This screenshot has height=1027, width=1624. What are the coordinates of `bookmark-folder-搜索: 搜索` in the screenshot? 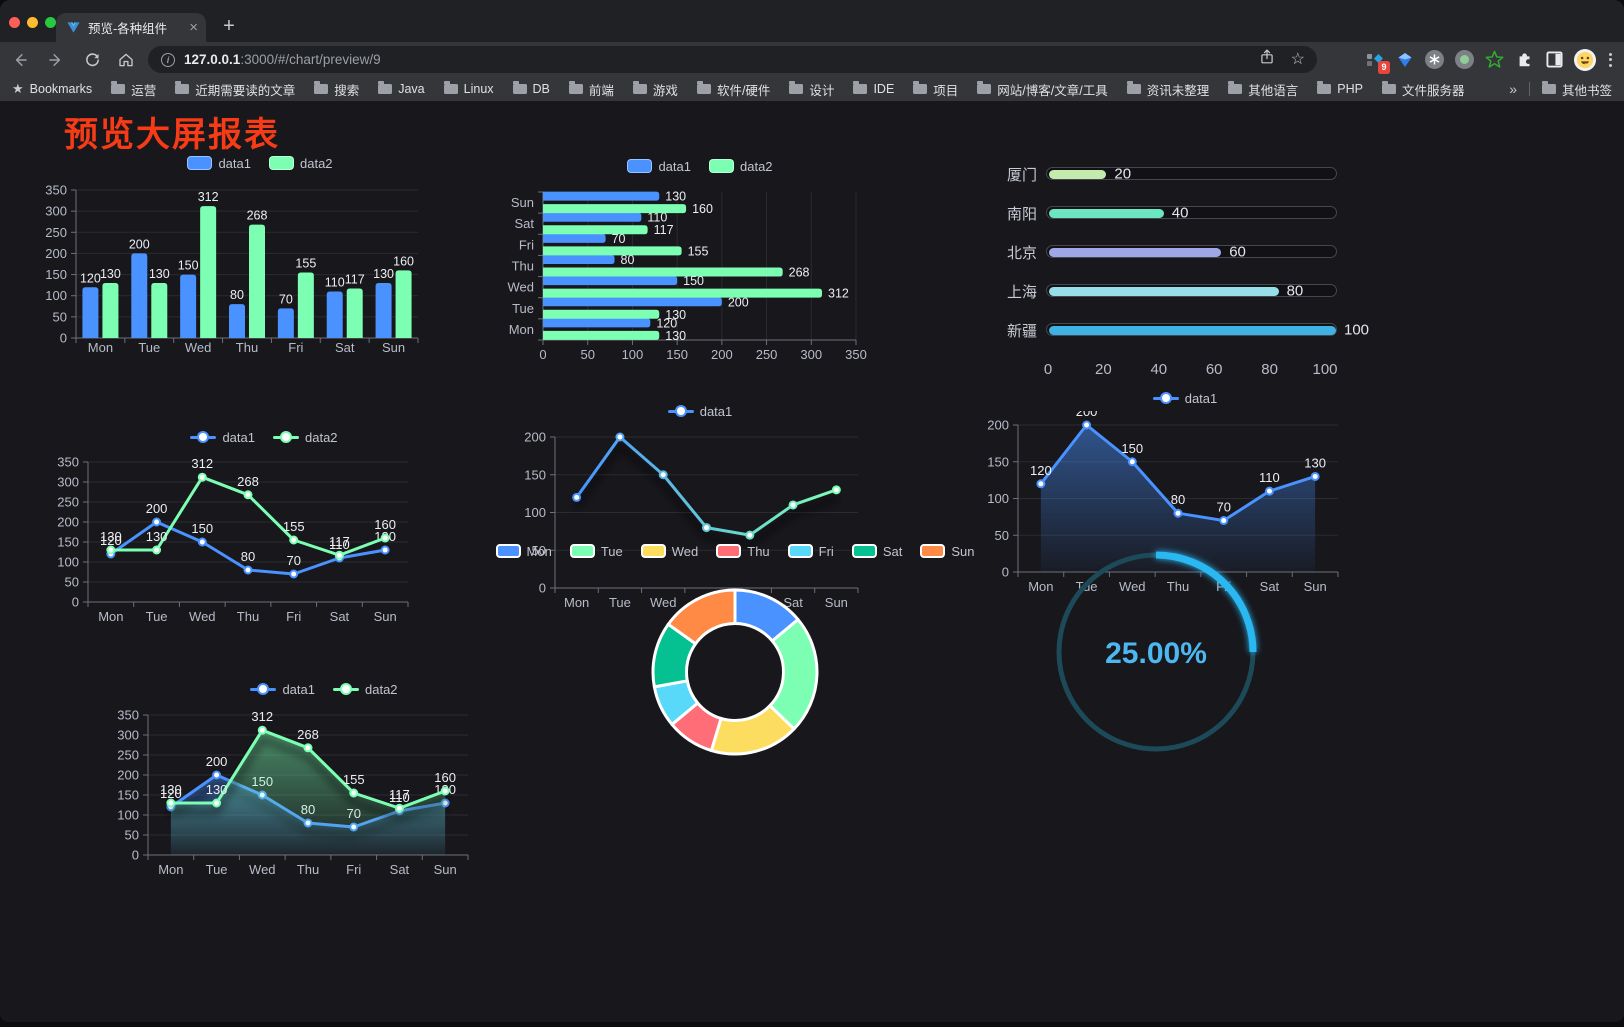 It's located at (336, 89).